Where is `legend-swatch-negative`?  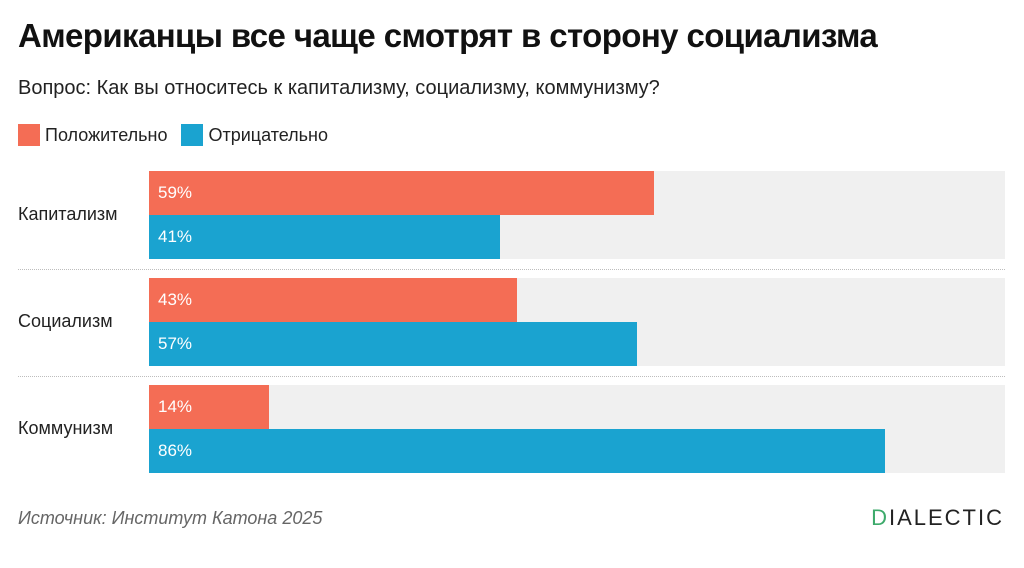 legend-swatch-negative is located at coordinates (192, 135).